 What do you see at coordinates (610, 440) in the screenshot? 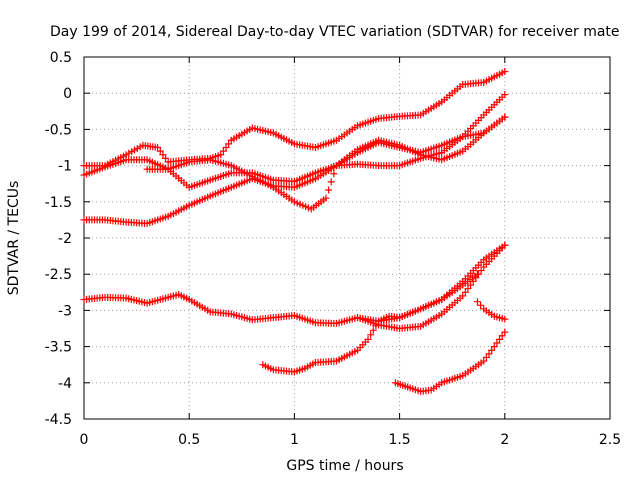
I see `x-tick-label: 2.5` at bounding box center [610, 440].